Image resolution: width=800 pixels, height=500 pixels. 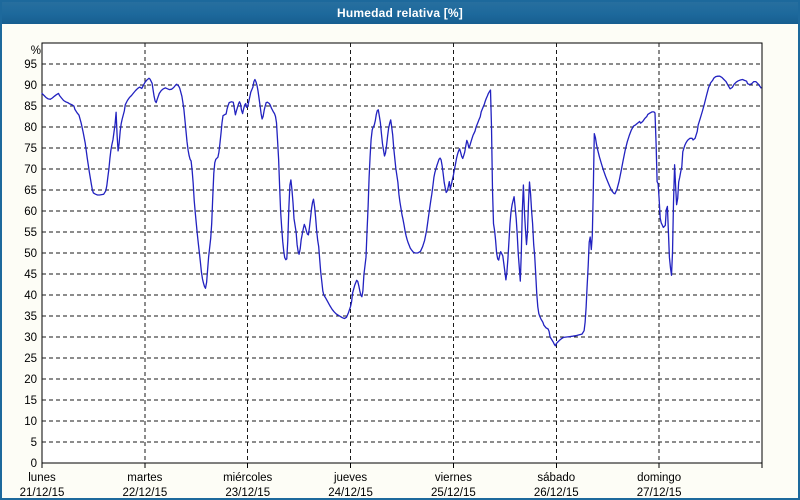 What do you see at coordinates (30, 233) in the screenshot?
I see `y-tick-label: 55` at bounding box center [30, 233].